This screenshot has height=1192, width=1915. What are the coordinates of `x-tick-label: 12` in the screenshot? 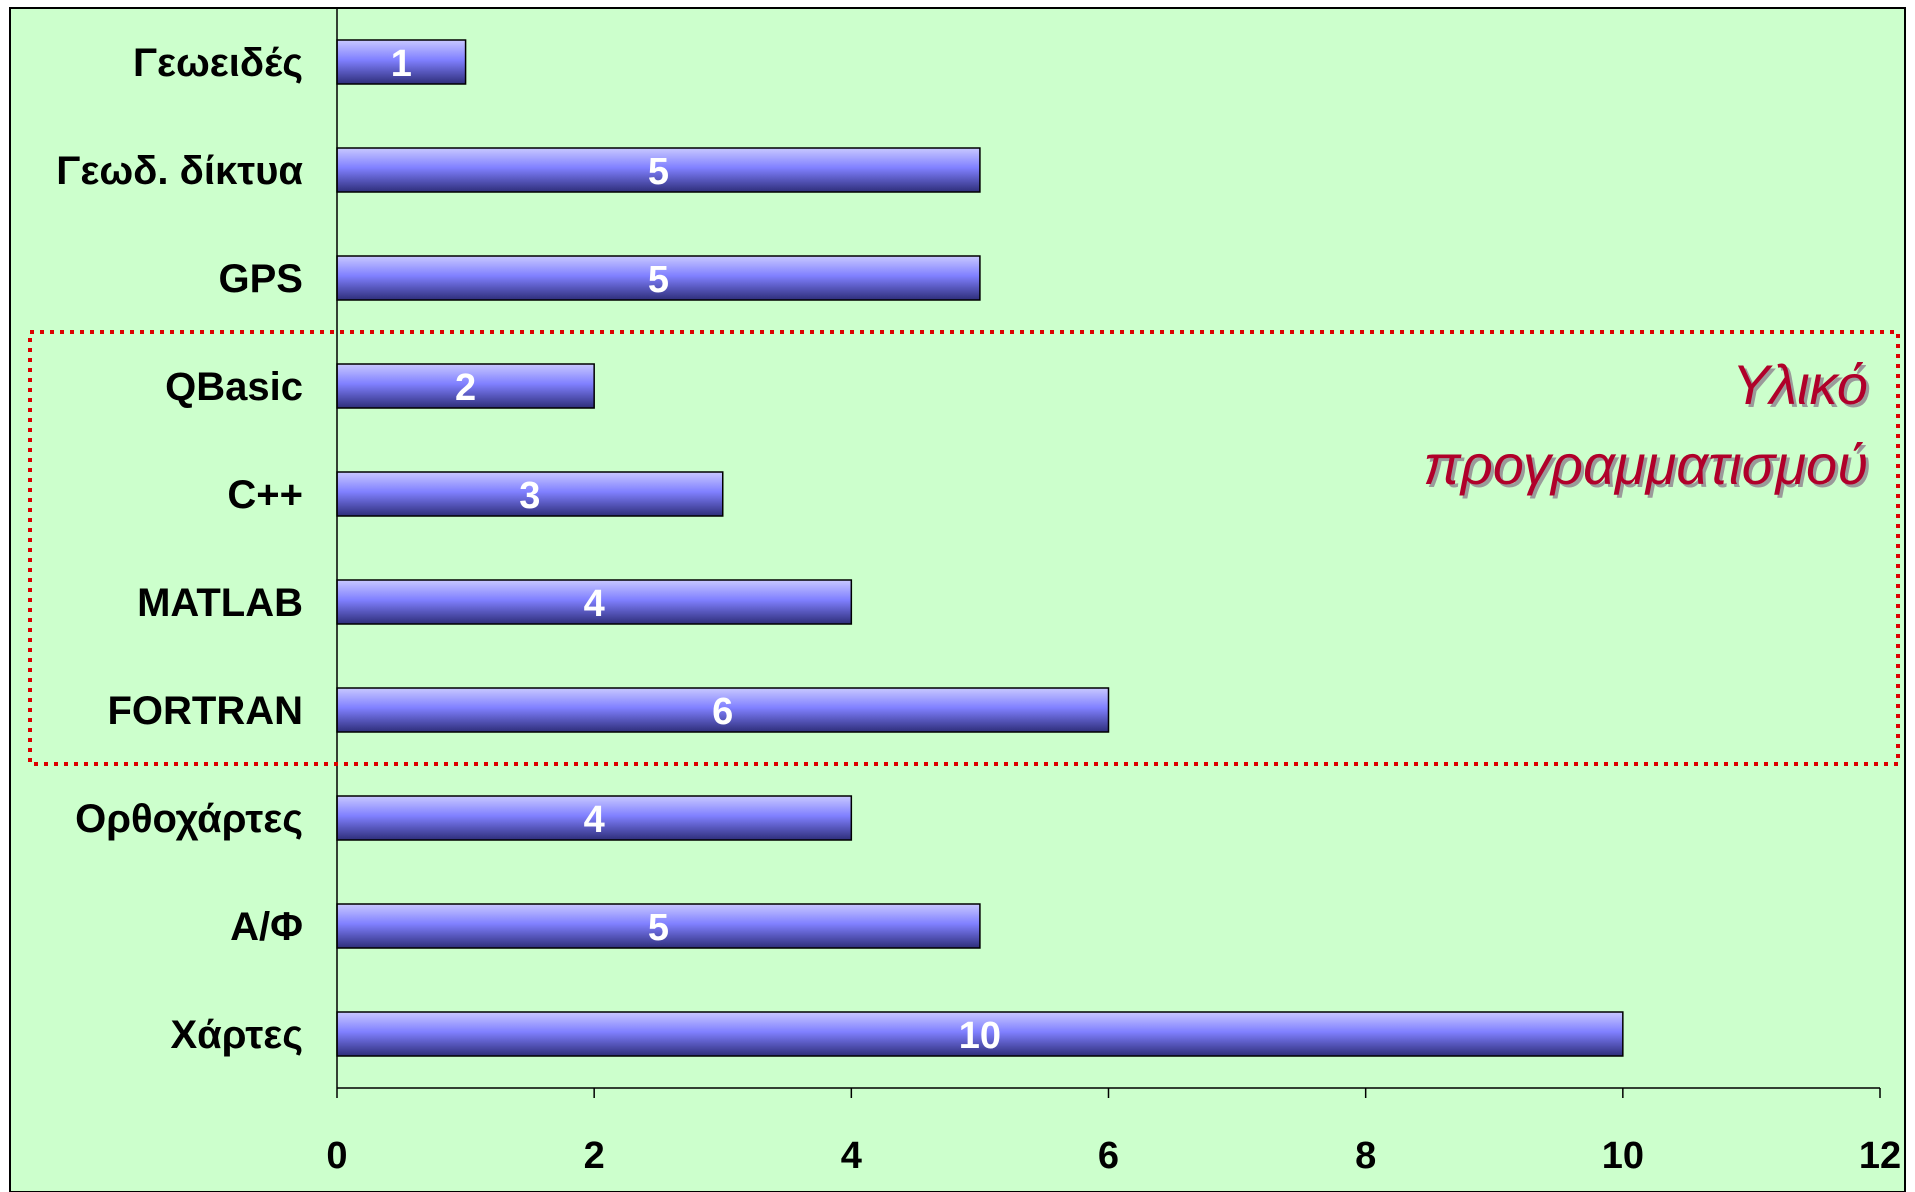 It's located at (1880, 1156).